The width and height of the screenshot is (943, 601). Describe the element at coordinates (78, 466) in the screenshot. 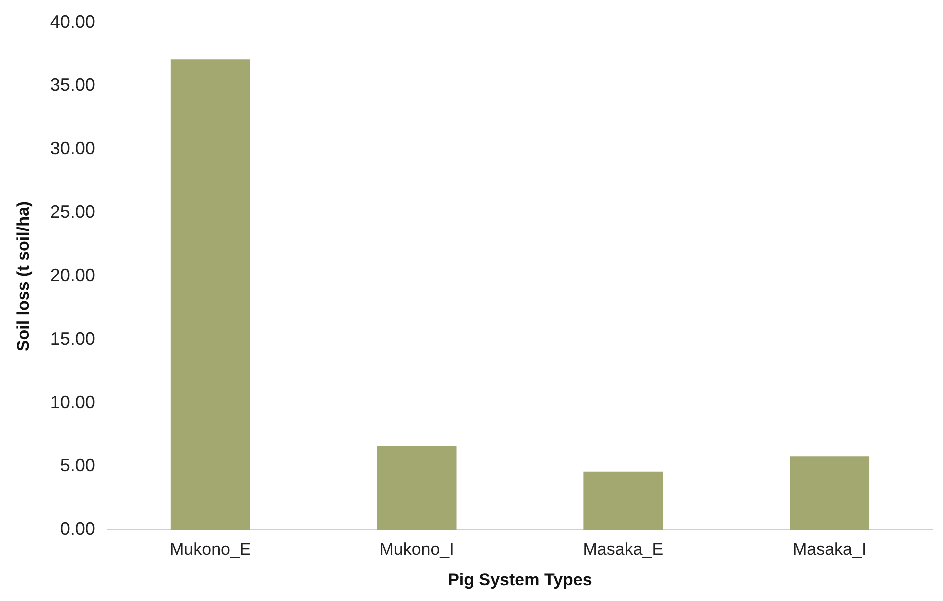

I see `y-tick-label: 5.00` at that location.